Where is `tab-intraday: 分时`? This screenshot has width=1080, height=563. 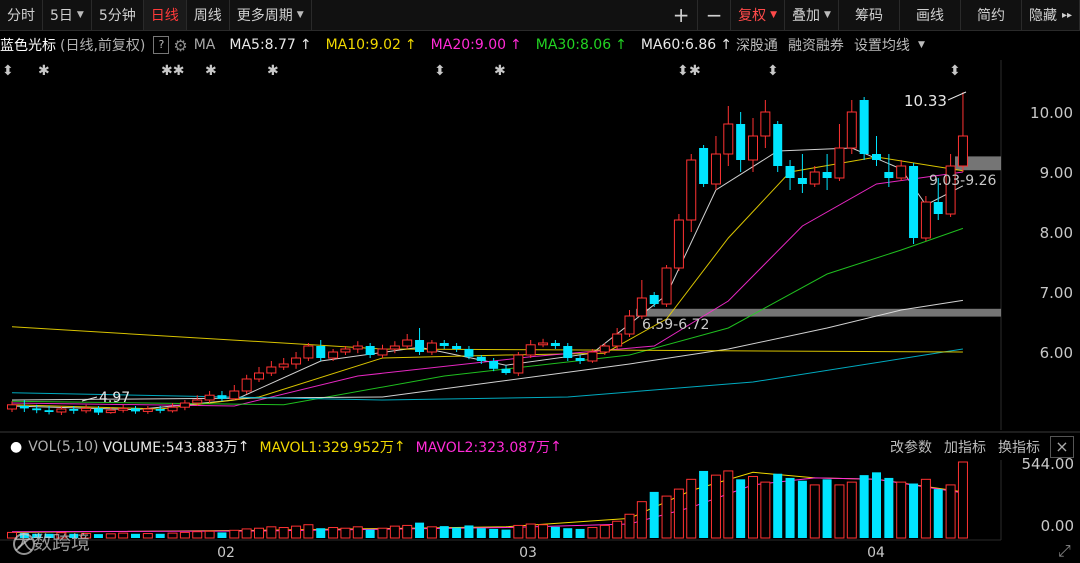 tab-intraday: 分时 is located at coordinates (21, 15).